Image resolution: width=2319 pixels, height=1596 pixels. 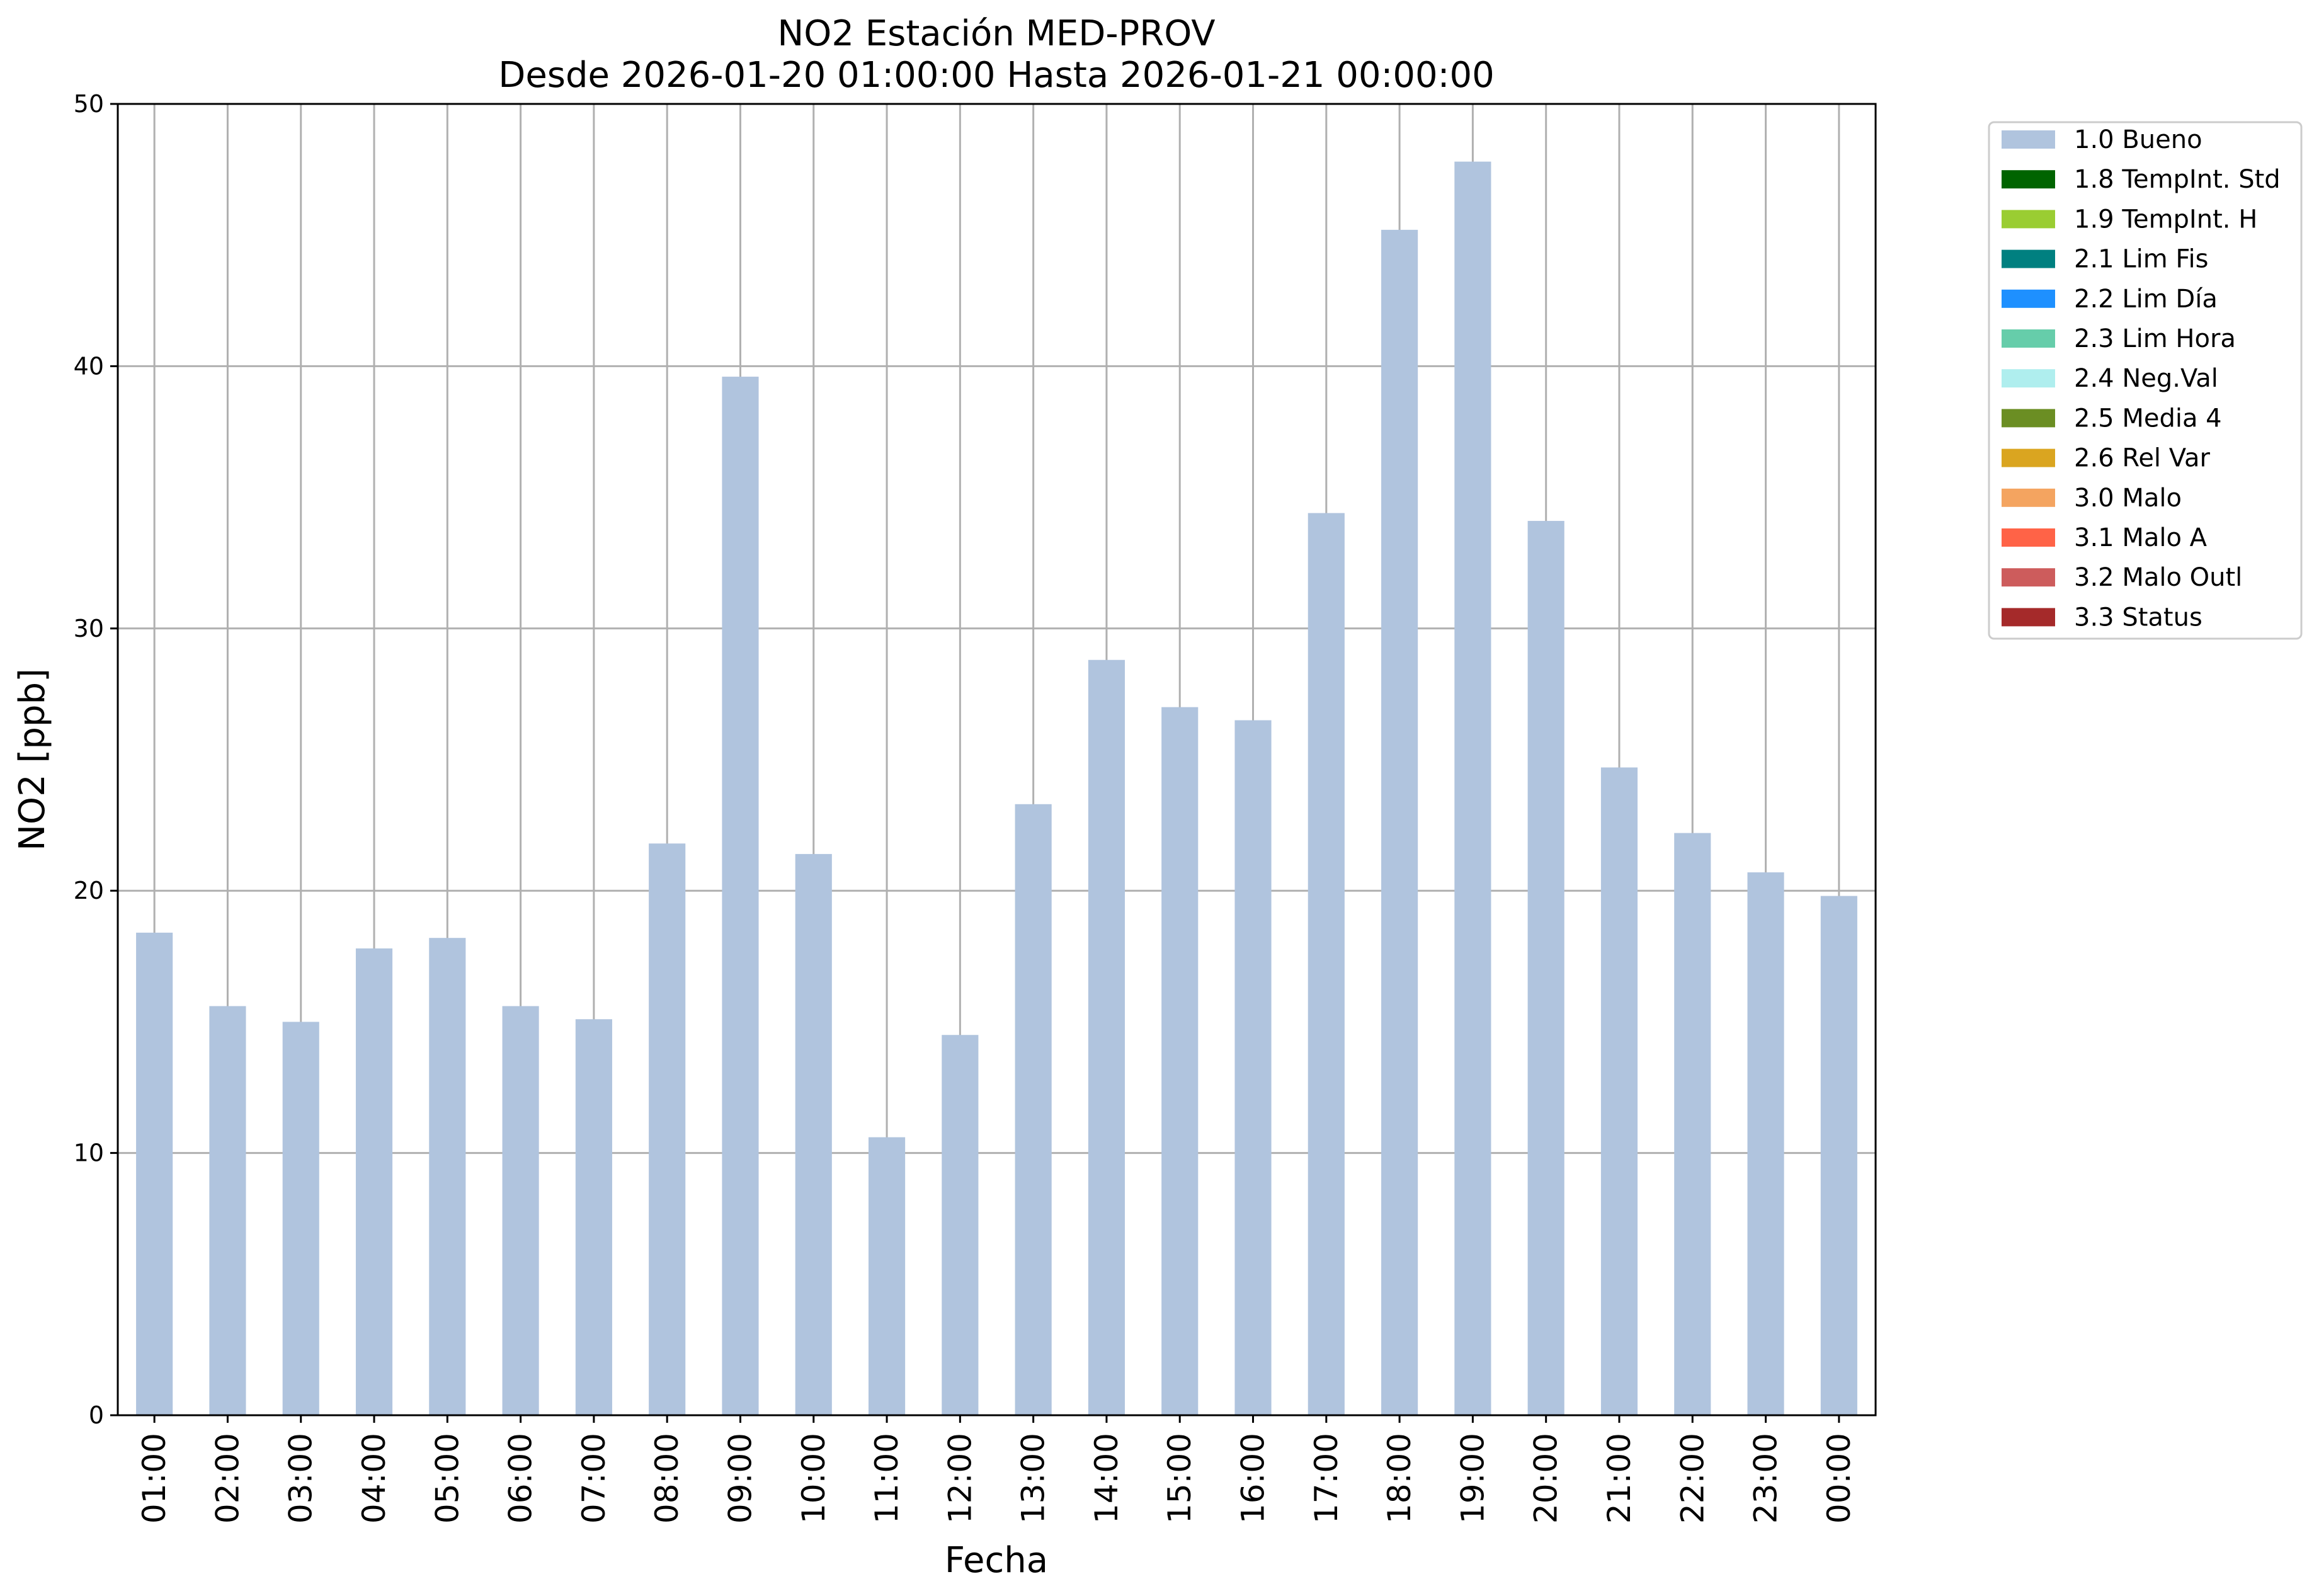 What do you see at coordinates (1619, 1478) in the screenshot?
I see `x-tick-label: 21:00` at bounding box center [1619, 1478].